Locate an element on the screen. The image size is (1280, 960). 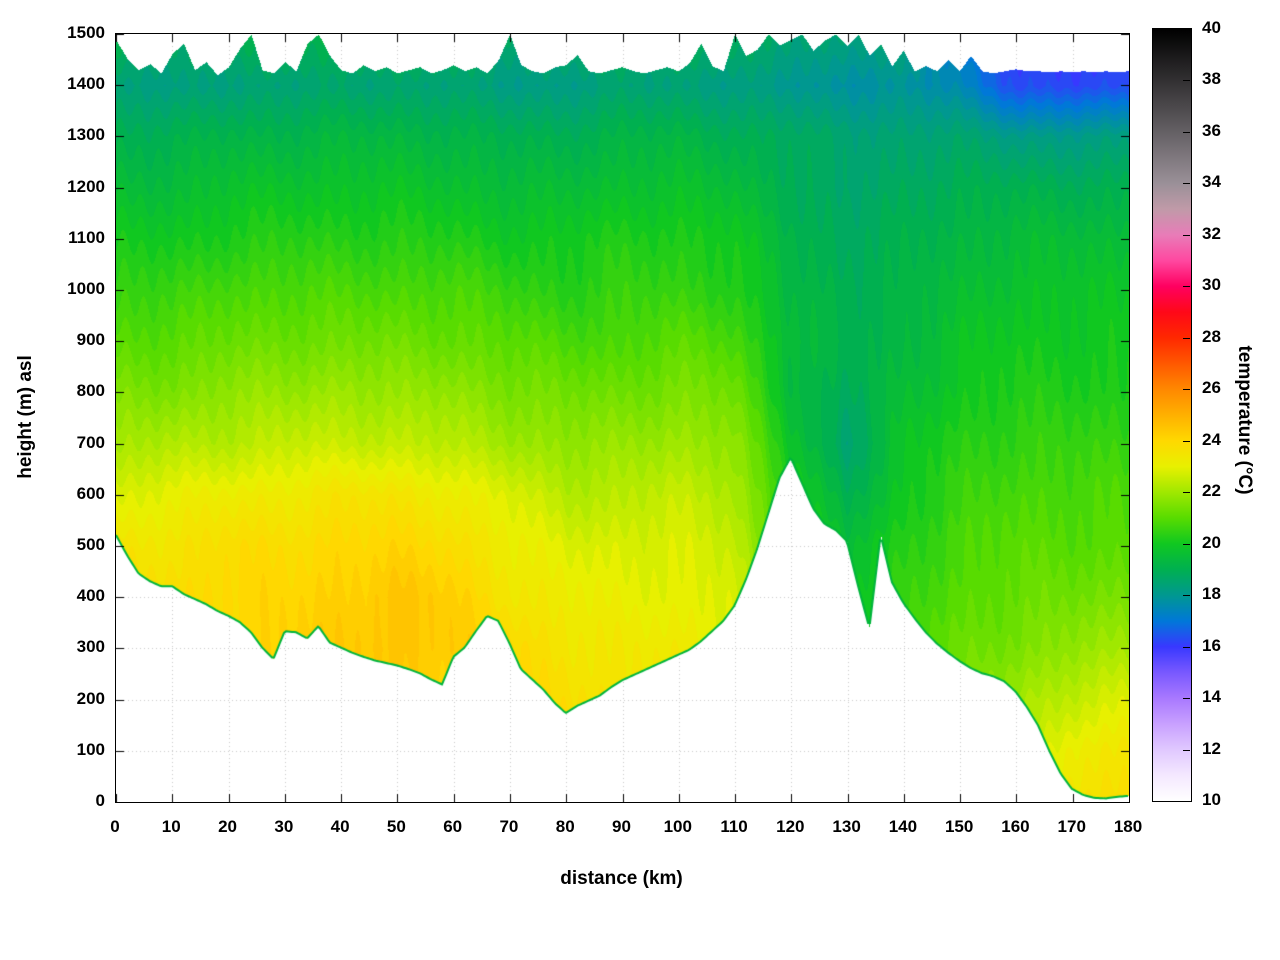
cb-tick-label: 32 is located at coordinates (1211, 233).